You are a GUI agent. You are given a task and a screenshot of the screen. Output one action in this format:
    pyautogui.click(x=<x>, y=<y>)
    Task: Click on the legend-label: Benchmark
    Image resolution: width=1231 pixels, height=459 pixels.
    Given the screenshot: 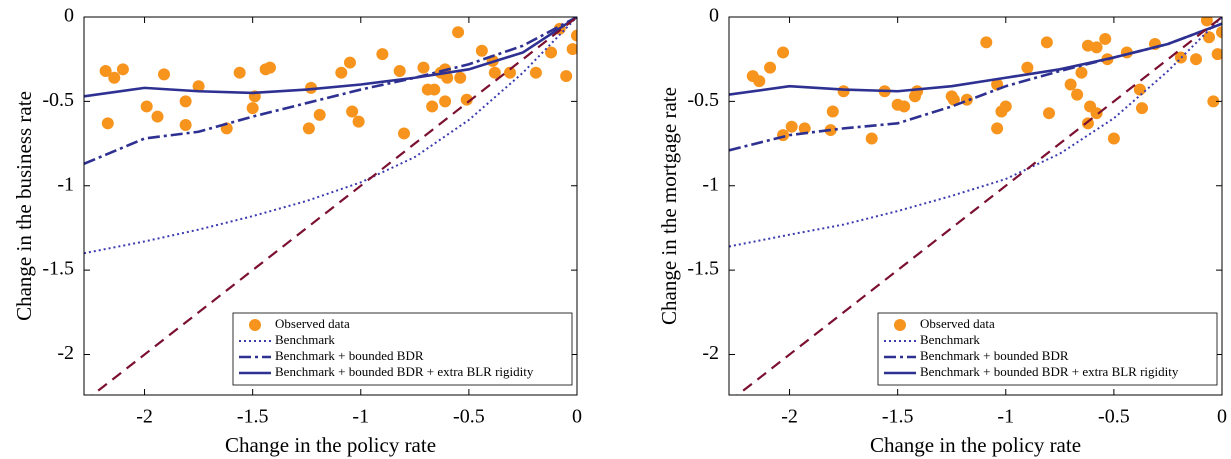 What is the action you would take?
    pyautogui.click(x=305, y=339)
    